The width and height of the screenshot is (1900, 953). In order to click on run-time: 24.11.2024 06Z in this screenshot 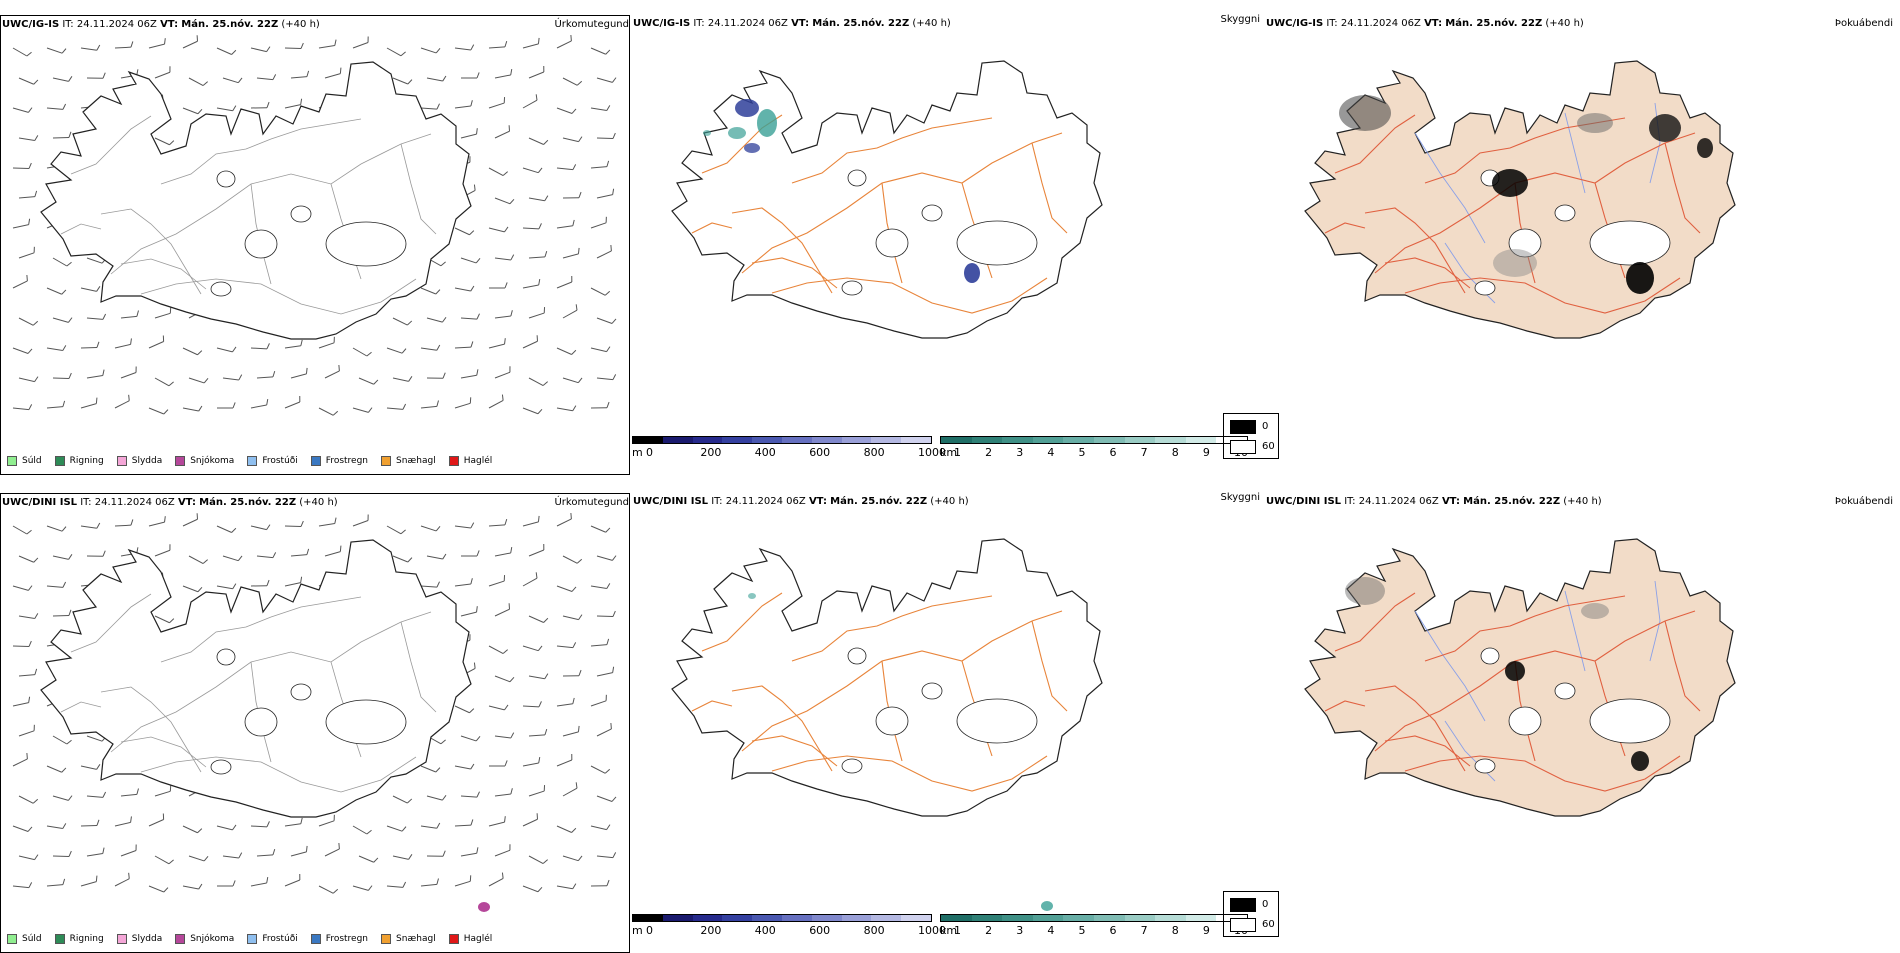, I will do `click(1381, 23)`.